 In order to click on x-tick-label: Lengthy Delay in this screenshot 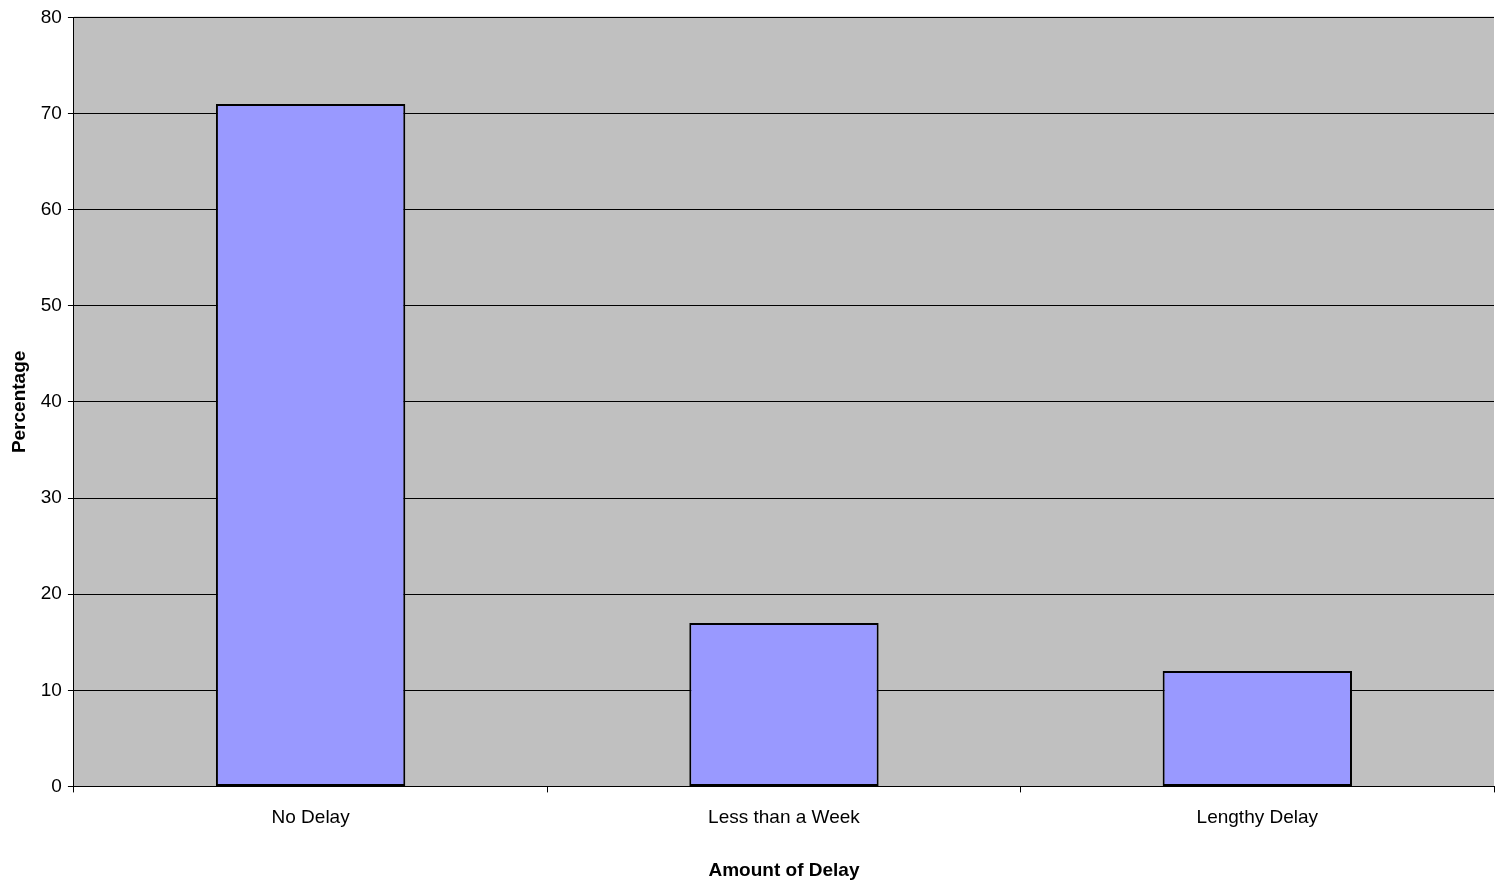, I will do `click(1257, 817)`.